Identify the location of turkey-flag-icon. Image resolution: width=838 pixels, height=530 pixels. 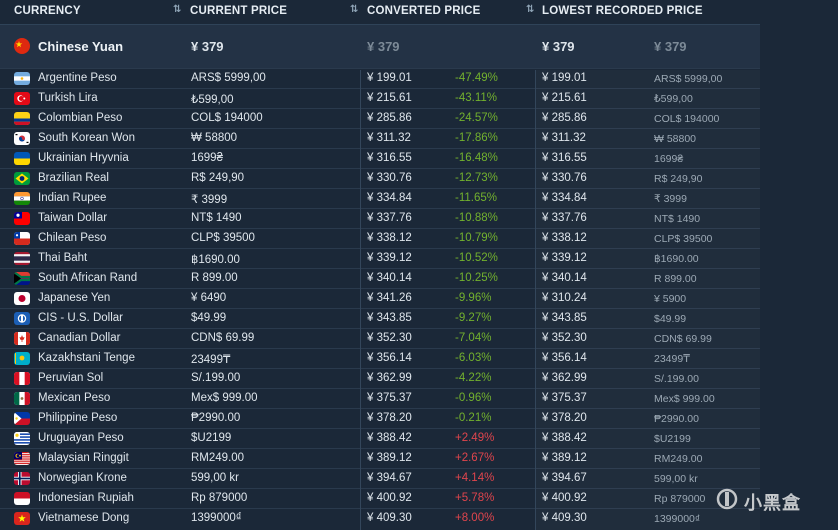
(22, 98).